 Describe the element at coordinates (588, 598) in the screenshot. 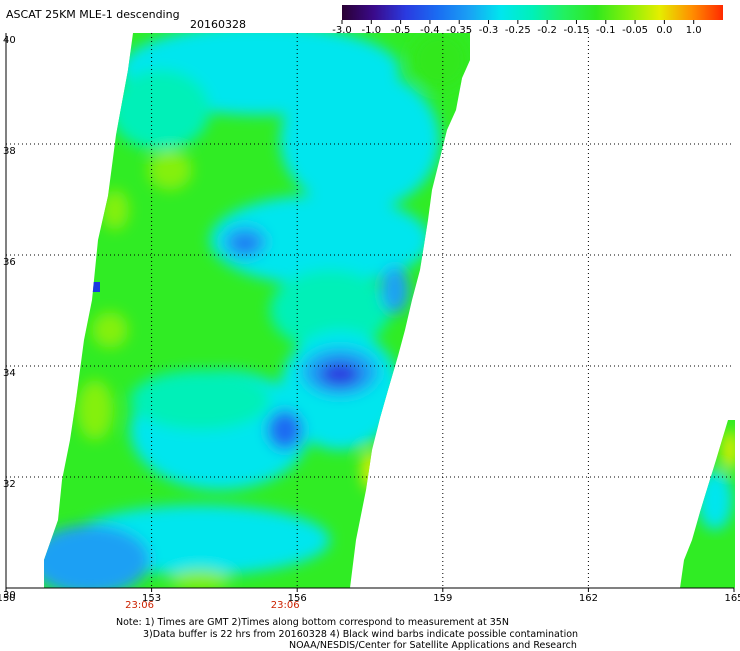

I see `lon-label: 162` at that location.